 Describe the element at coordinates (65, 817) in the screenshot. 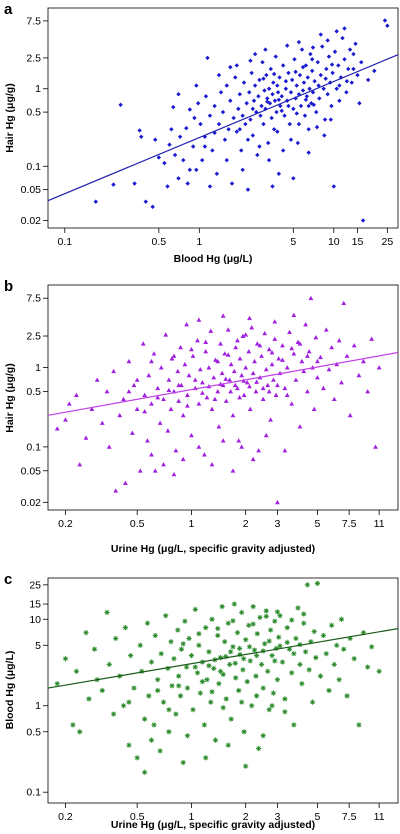

I see `x-tick-label: 0.2` at that location.